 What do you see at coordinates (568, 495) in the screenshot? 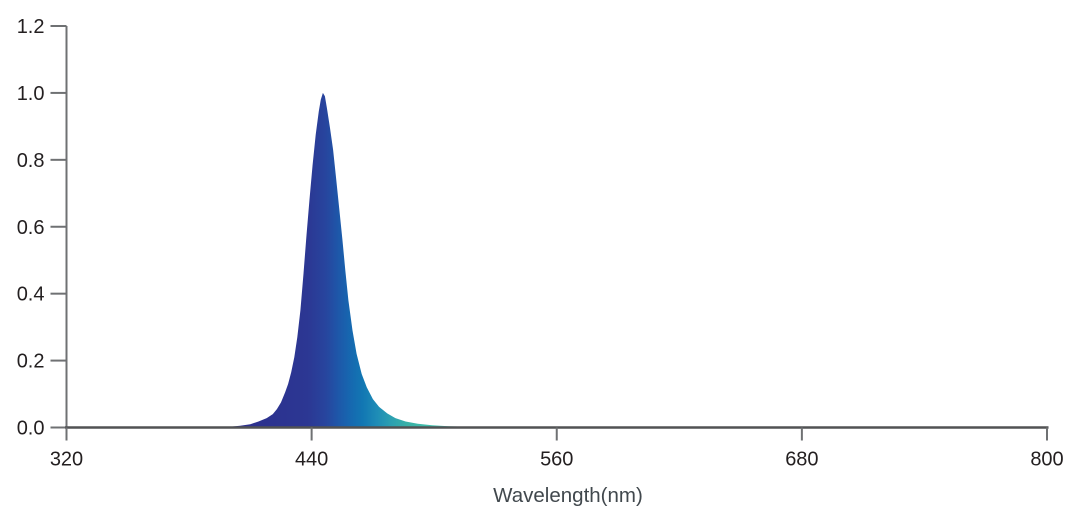
I see `x-axis-title: Wavelength(nm)` at bounding box center [568, 495].